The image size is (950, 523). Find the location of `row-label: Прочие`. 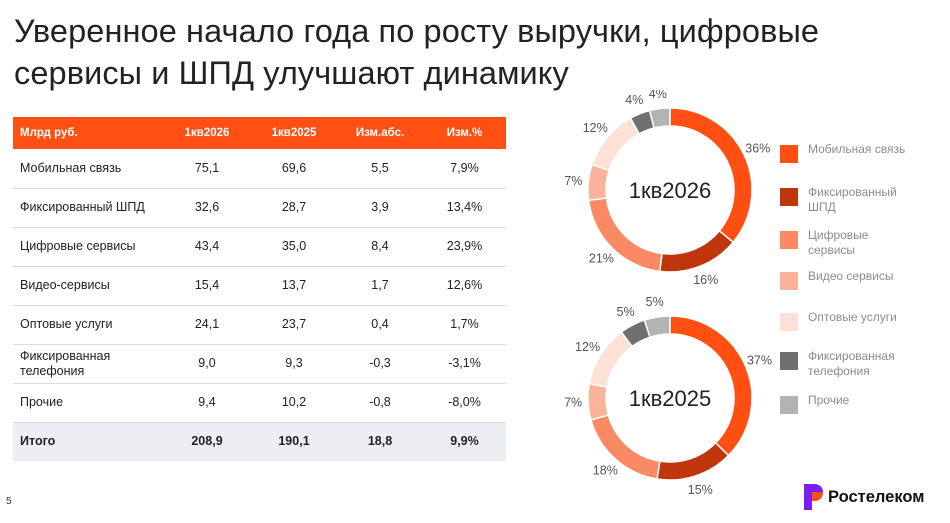

row-label: Прочие is located at coordinates (88, 403).